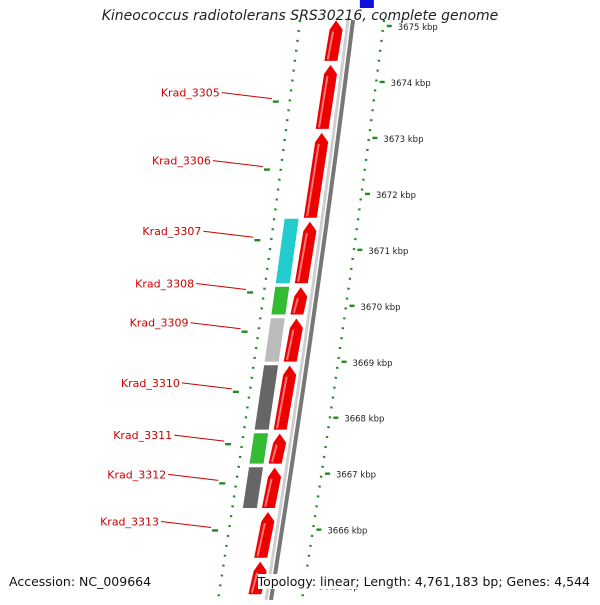 This screenshot has width=600, height=605. Describe the element at coordinates (259, 310) in the screenshot. I see `left-tick-track` at that location.